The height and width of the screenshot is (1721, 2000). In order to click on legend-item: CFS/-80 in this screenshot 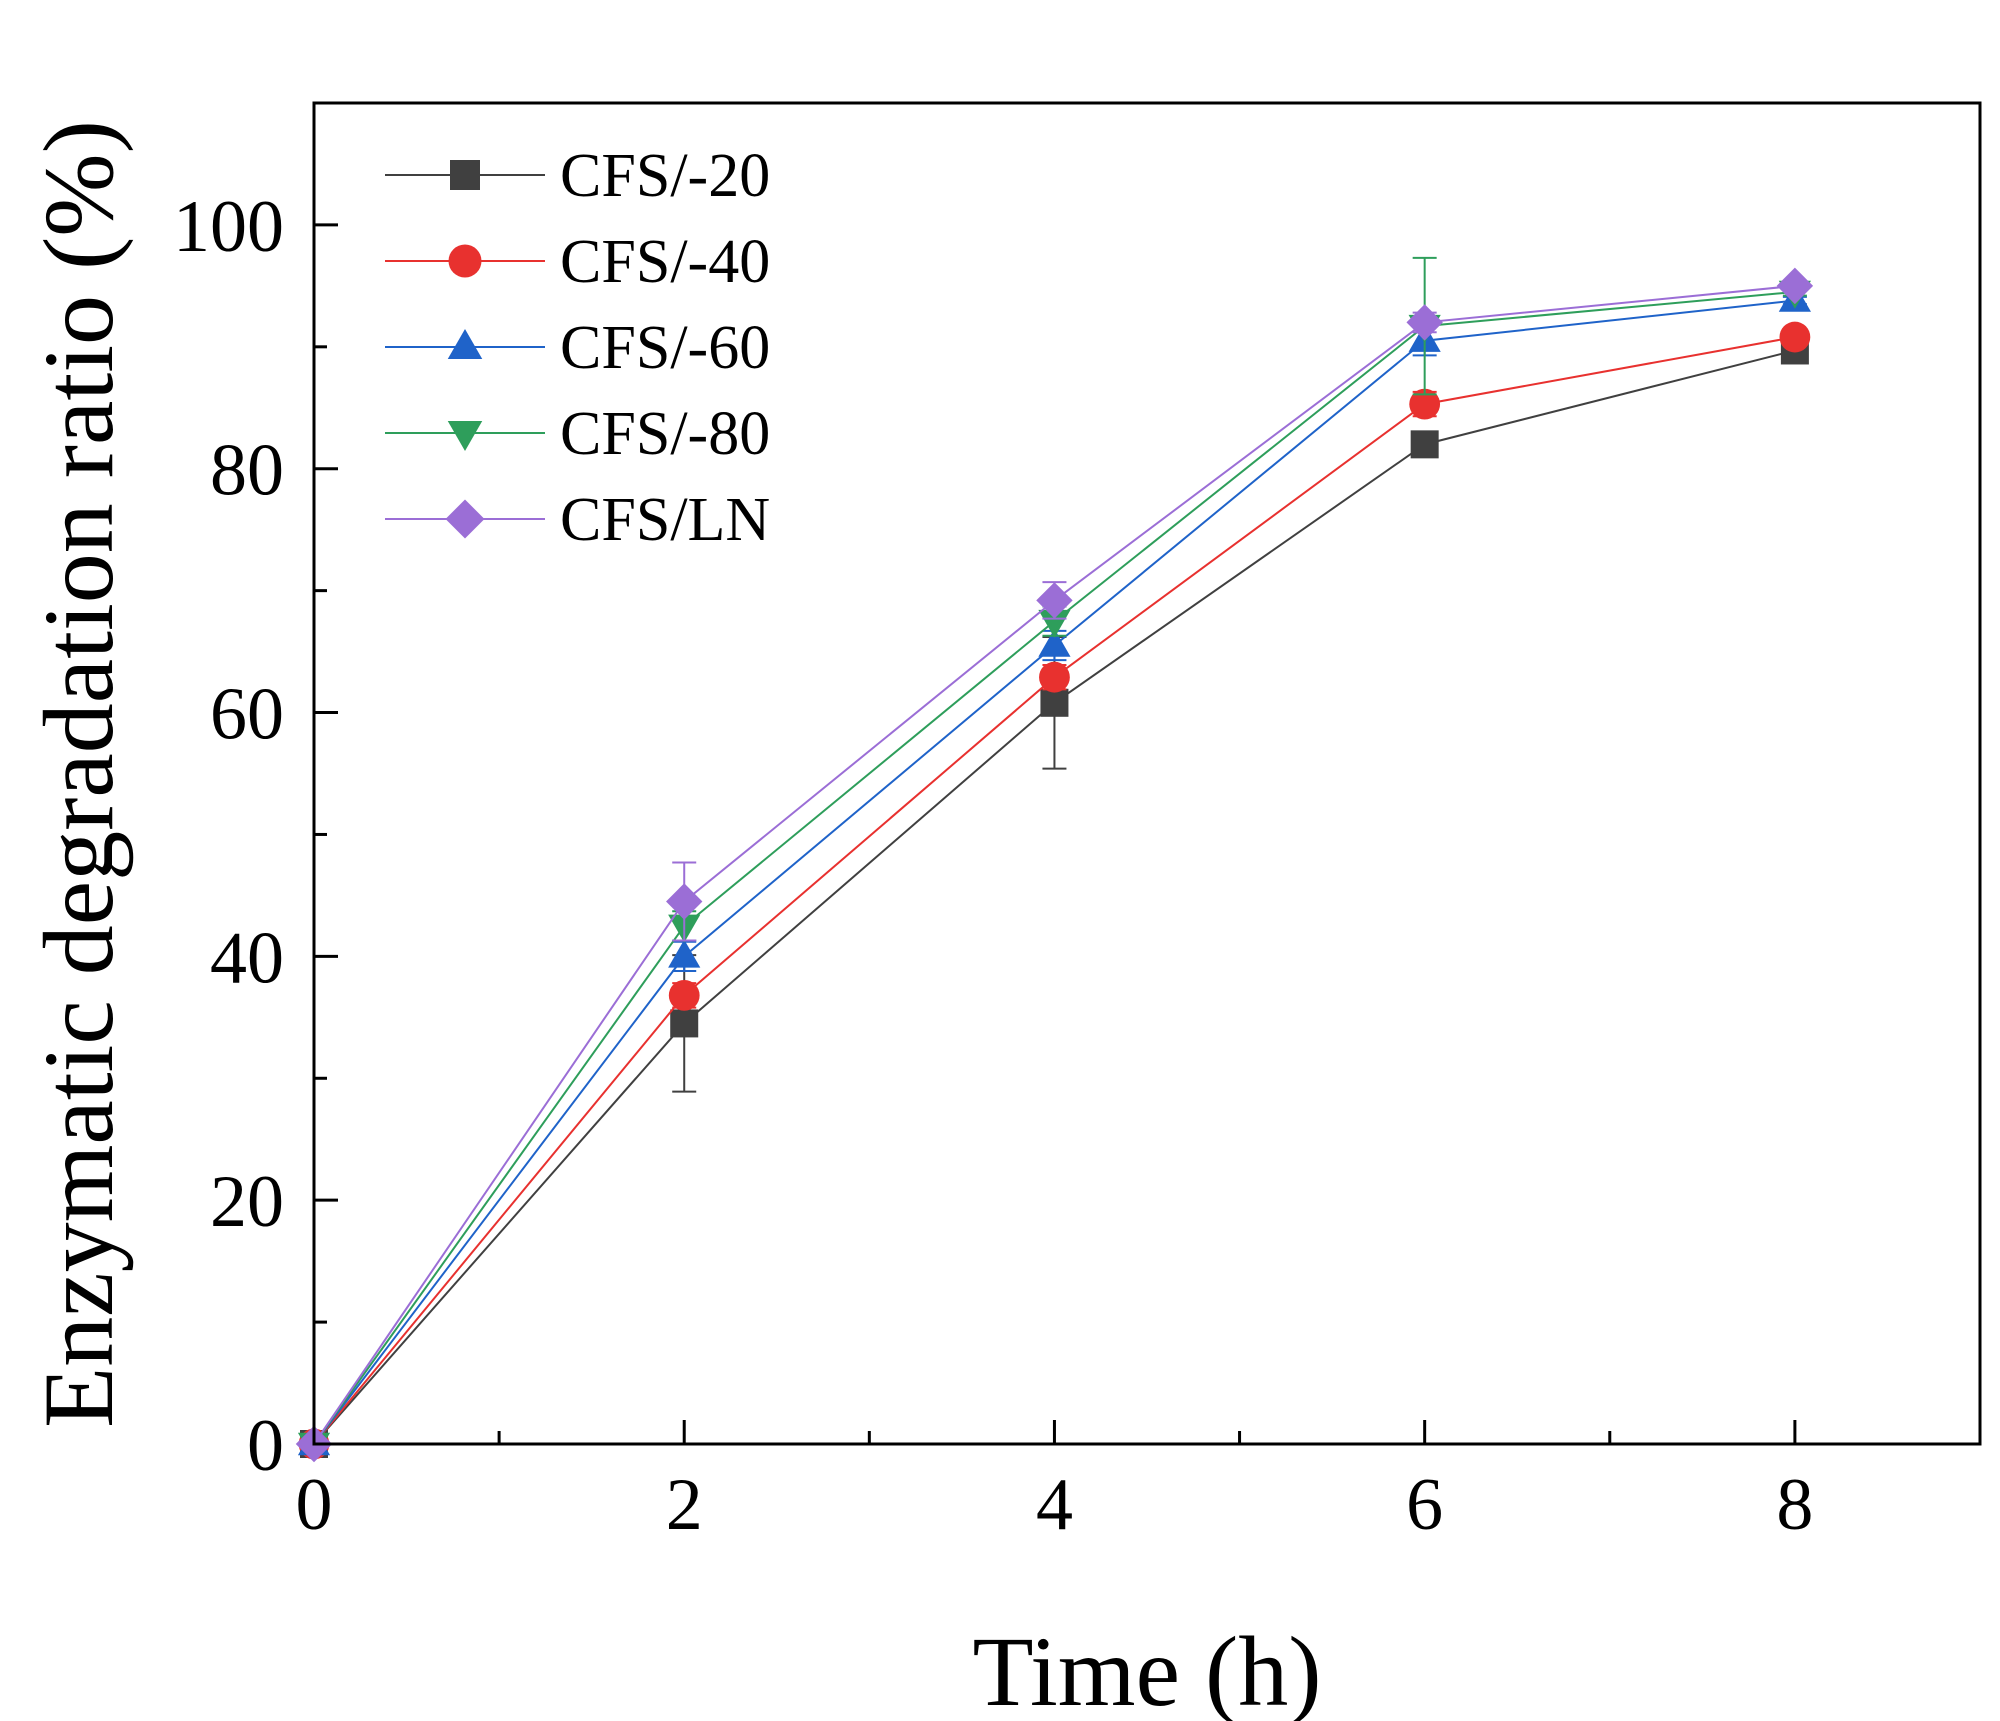, I will do `click(577, 434)`.